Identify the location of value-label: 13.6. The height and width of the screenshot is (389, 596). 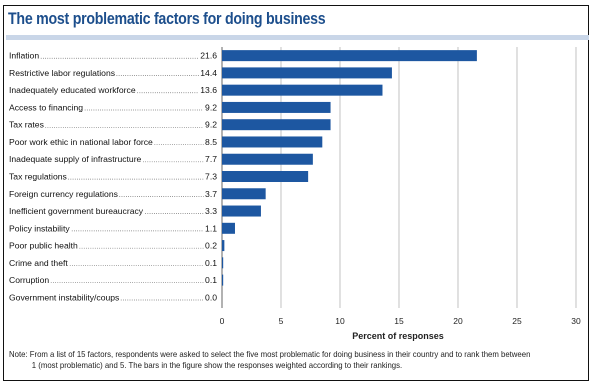
(208, 90).